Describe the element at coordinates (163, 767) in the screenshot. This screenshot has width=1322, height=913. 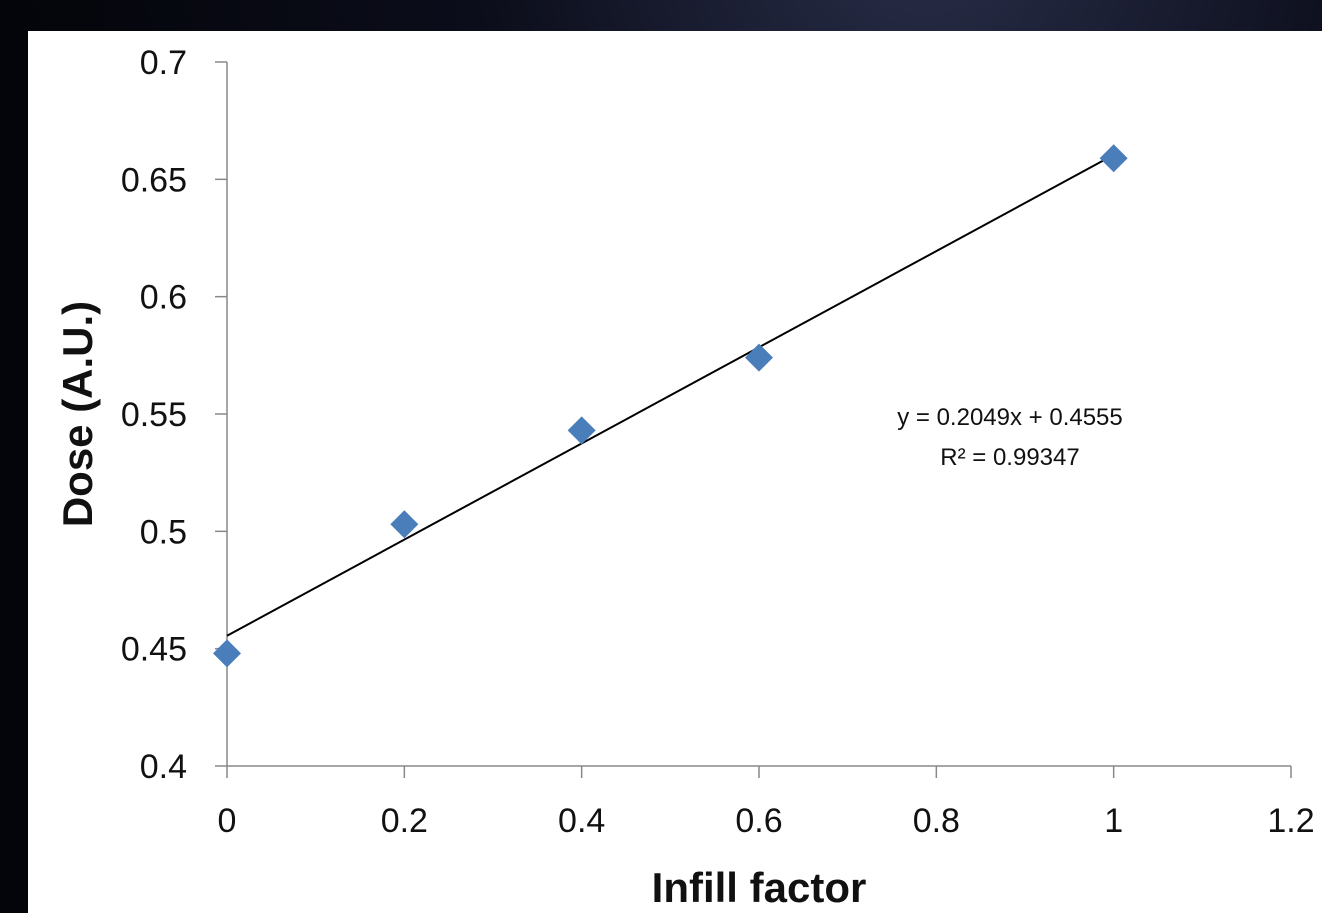
I see `y-tick-label: 0.4` at that location.